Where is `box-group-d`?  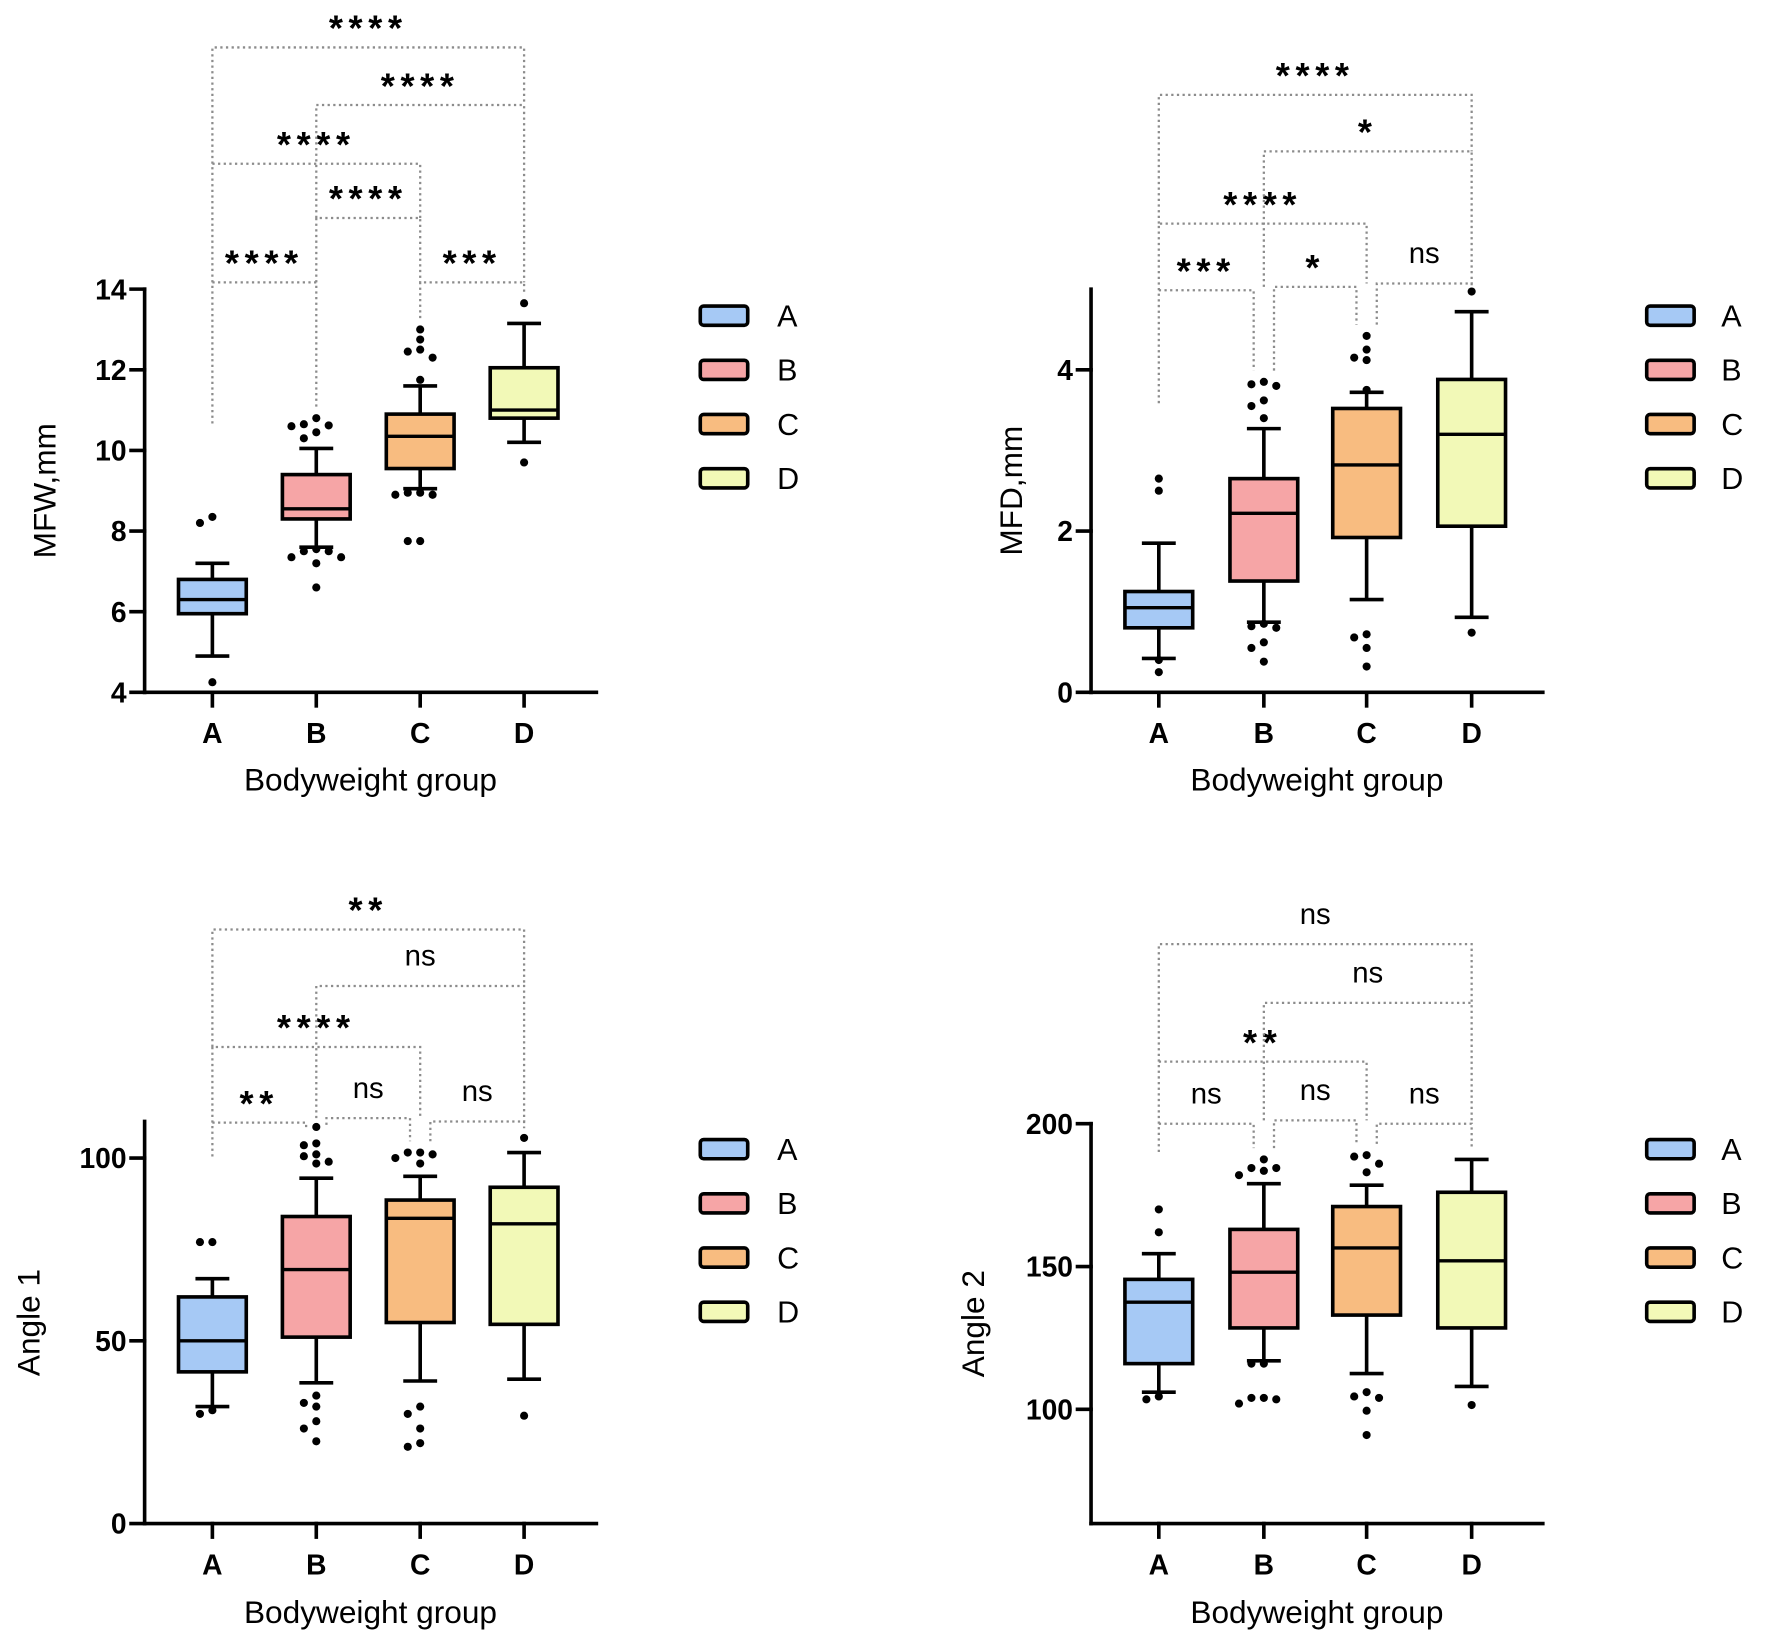 box-group-d is located at coordinates (524, 1276).